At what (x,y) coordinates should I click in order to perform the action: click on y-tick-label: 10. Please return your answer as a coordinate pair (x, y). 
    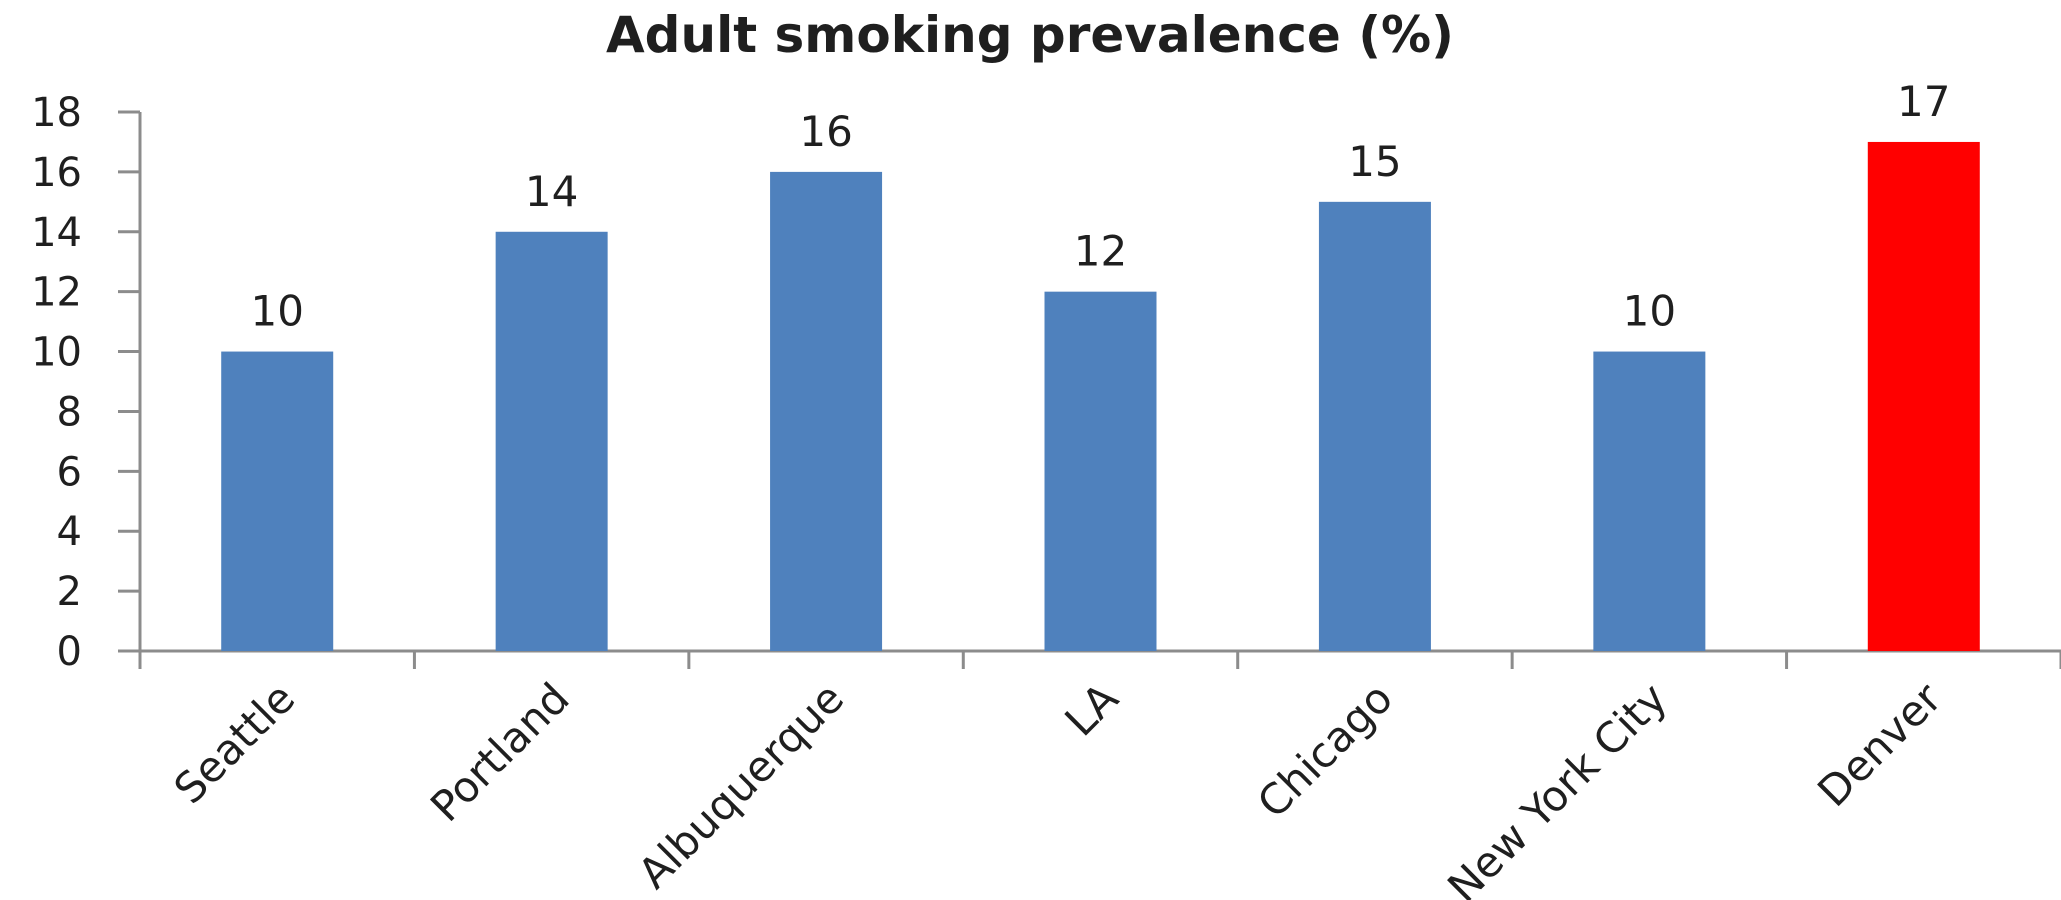
    Looking at the image, I should click on (56, 353).